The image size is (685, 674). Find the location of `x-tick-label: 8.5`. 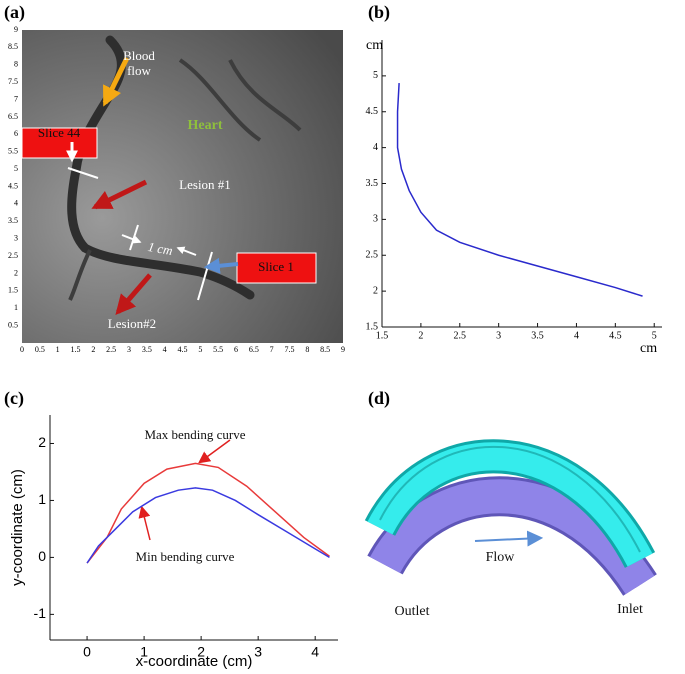

x-tick-label: 8.5 is located at coordinates (325, 349).